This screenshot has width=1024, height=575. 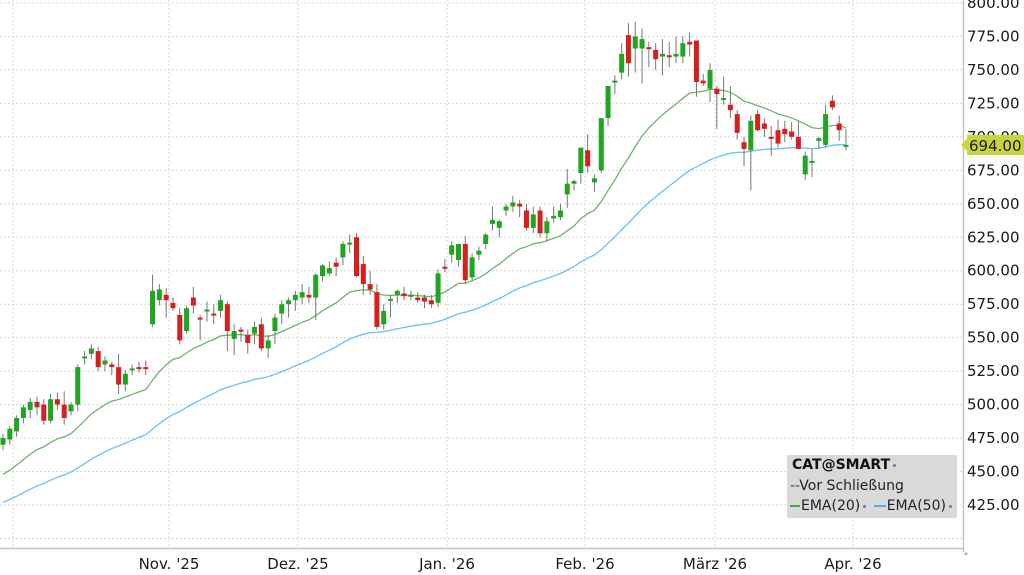 What do you see at coordinates (993, 70) in the screenshot?
I see `y-tick-label: 750.00` at bounding box center [993, 70].